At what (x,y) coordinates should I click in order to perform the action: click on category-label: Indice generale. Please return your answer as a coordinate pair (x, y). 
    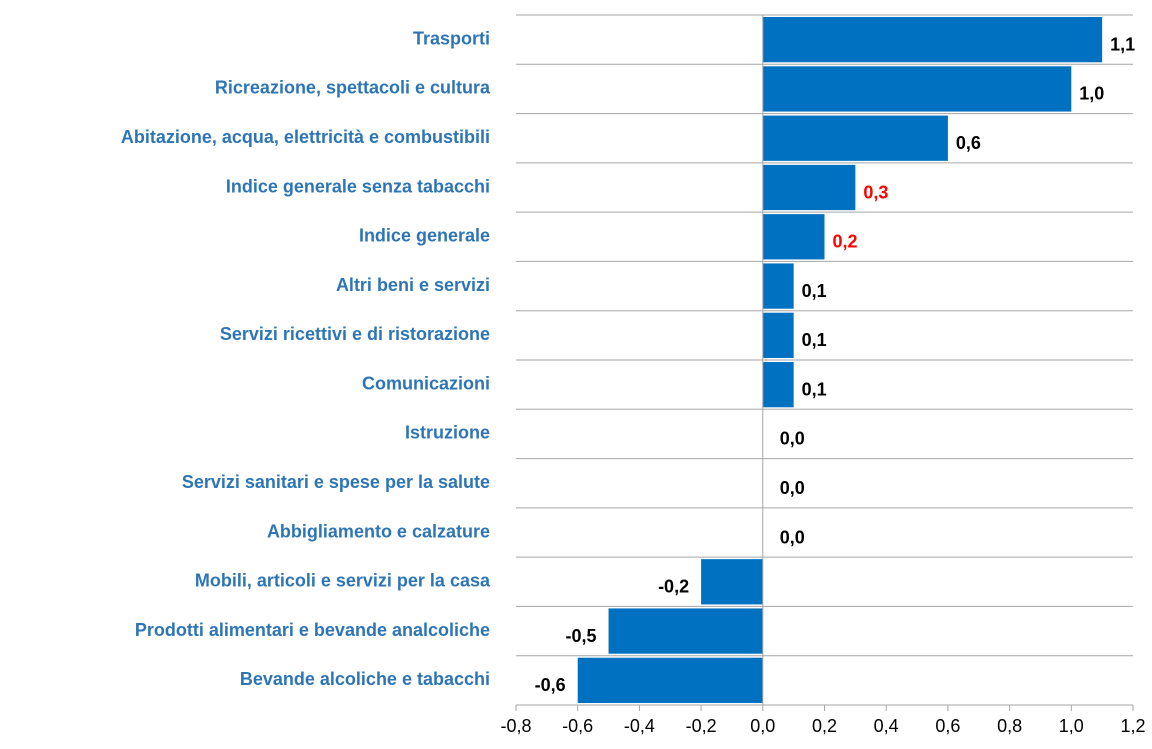
    Looking at the image, I should click on (424, 236).